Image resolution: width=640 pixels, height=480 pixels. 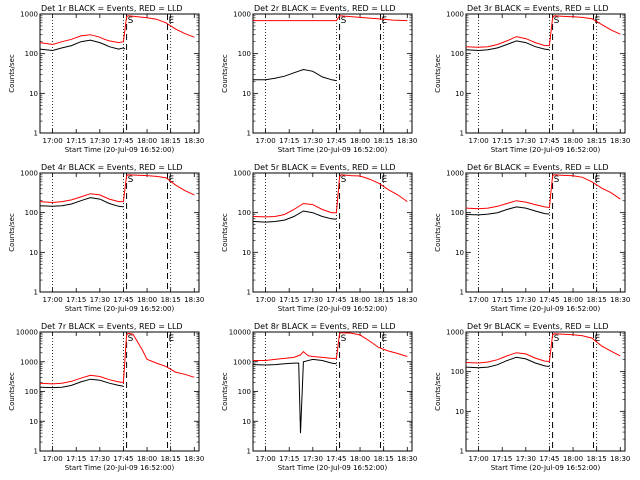 I want to click on chart-title: Det 2r BLACK = Events, RED = LLD, so click(x=325, y=8).